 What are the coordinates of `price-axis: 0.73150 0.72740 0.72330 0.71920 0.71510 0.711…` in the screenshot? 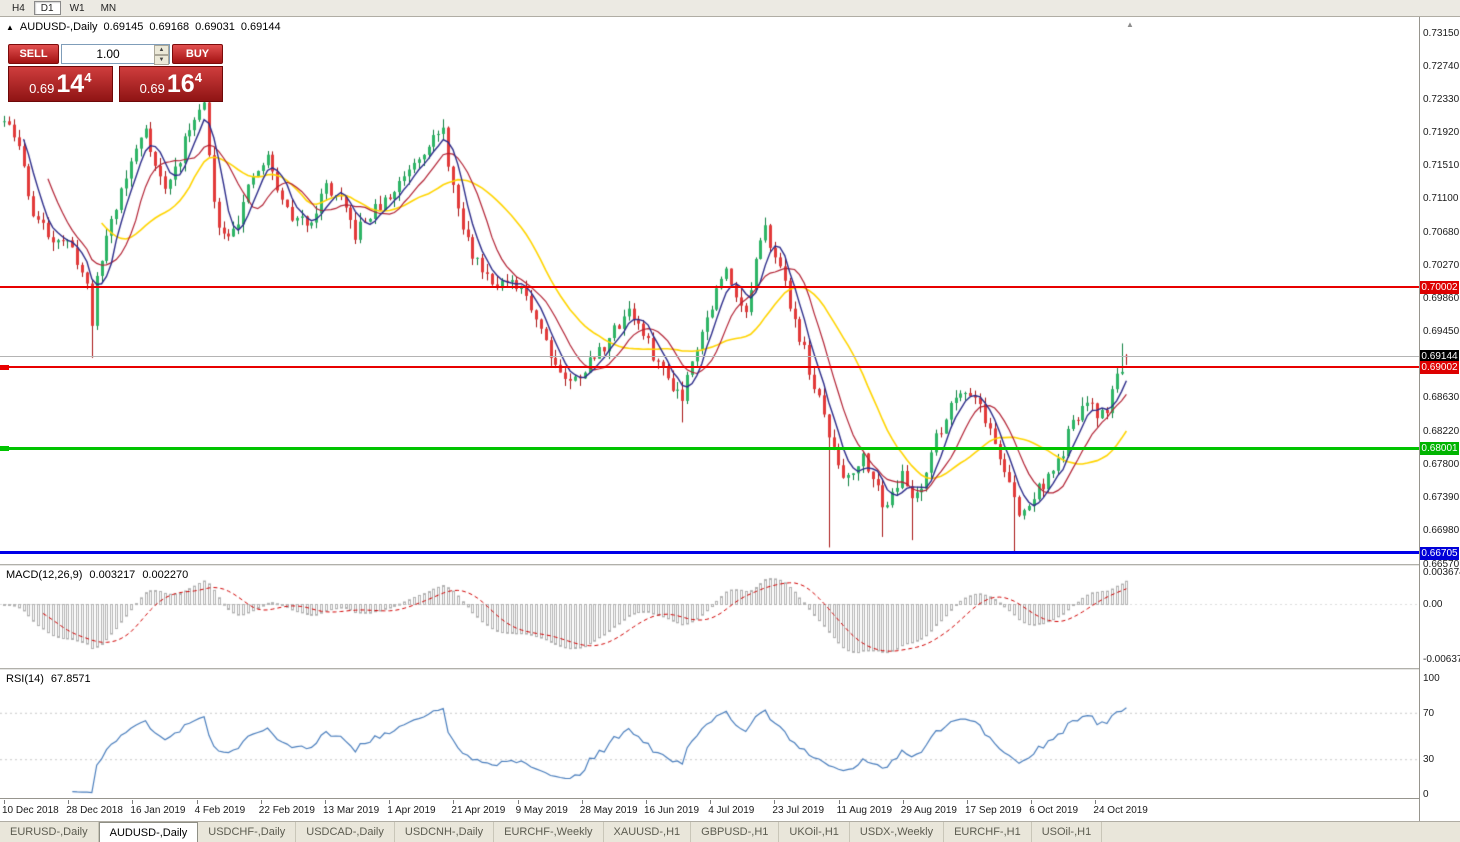 It's located at (1440, 419).